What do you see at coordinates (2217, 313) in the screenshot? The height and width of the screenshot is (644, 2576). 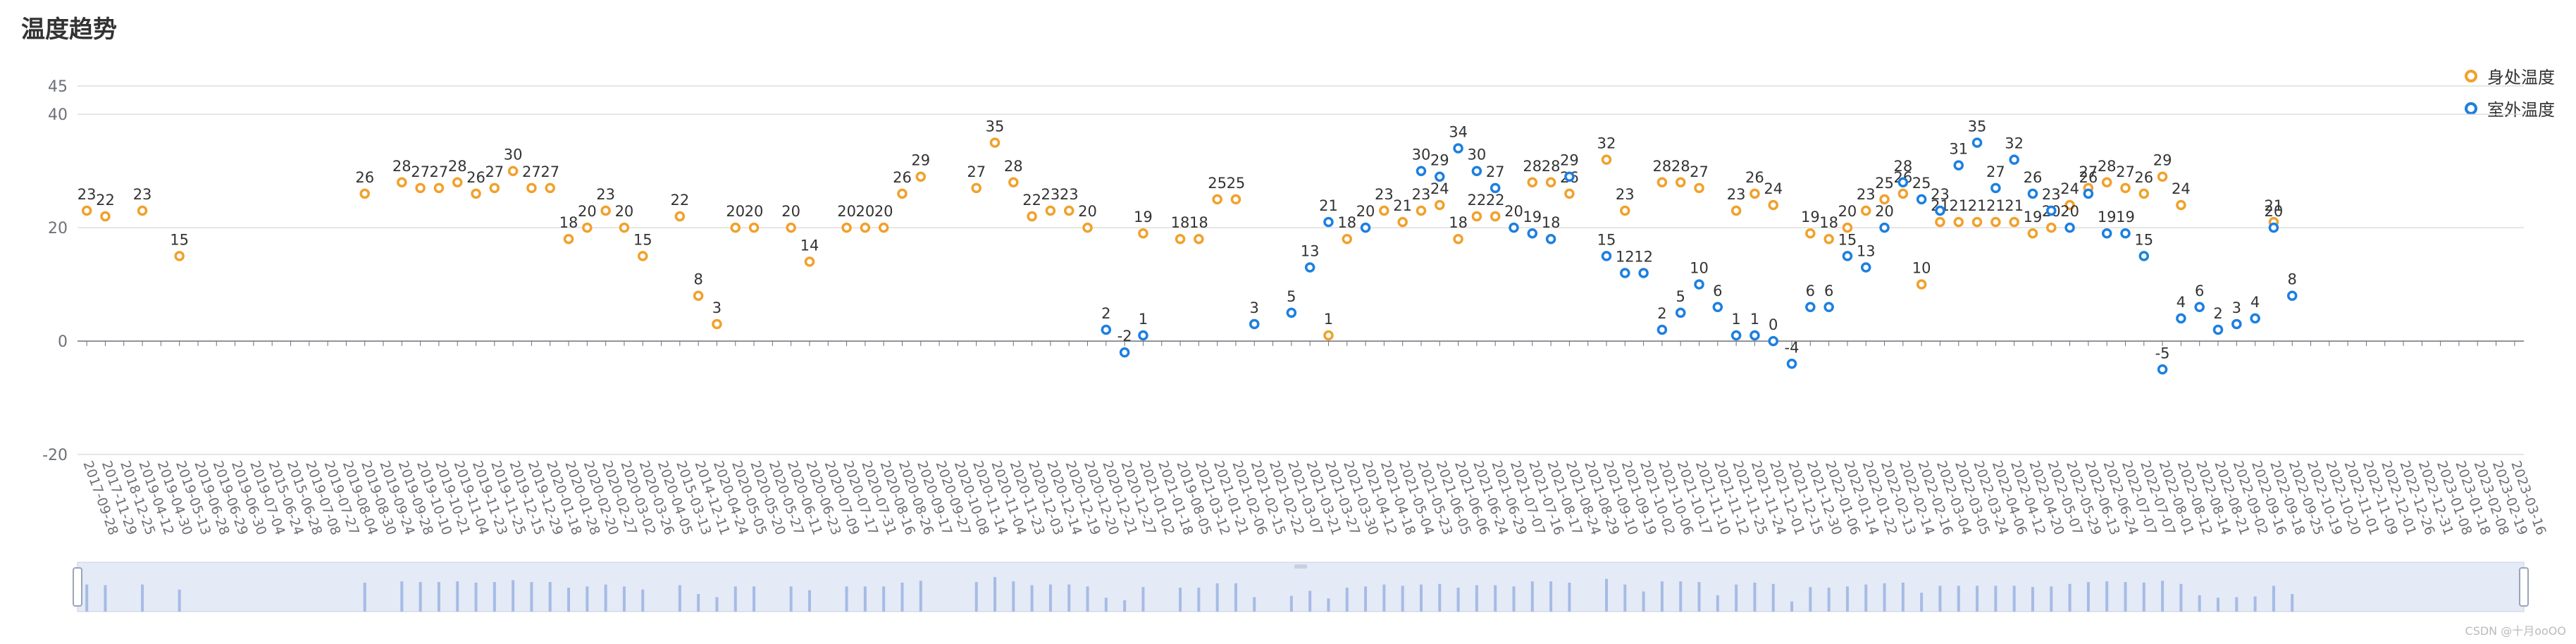 I see `data-label: 2` at bounding box center [2217, 313].